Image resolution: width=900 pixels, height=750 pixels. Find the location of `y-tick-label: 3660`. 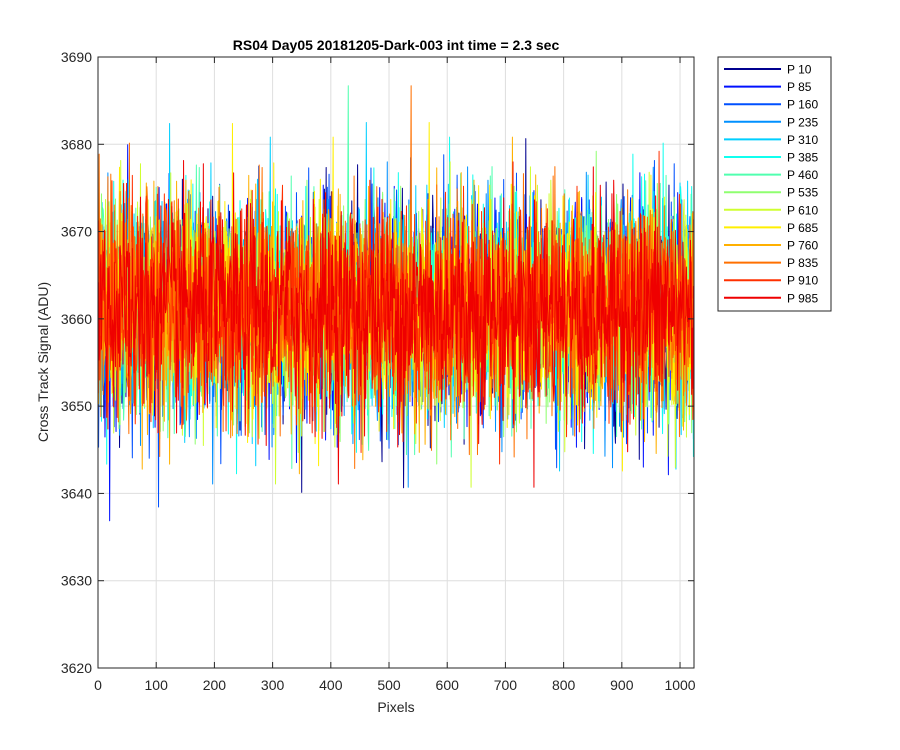

y-tick-label: 3660 is located at coordinates (76, 319).